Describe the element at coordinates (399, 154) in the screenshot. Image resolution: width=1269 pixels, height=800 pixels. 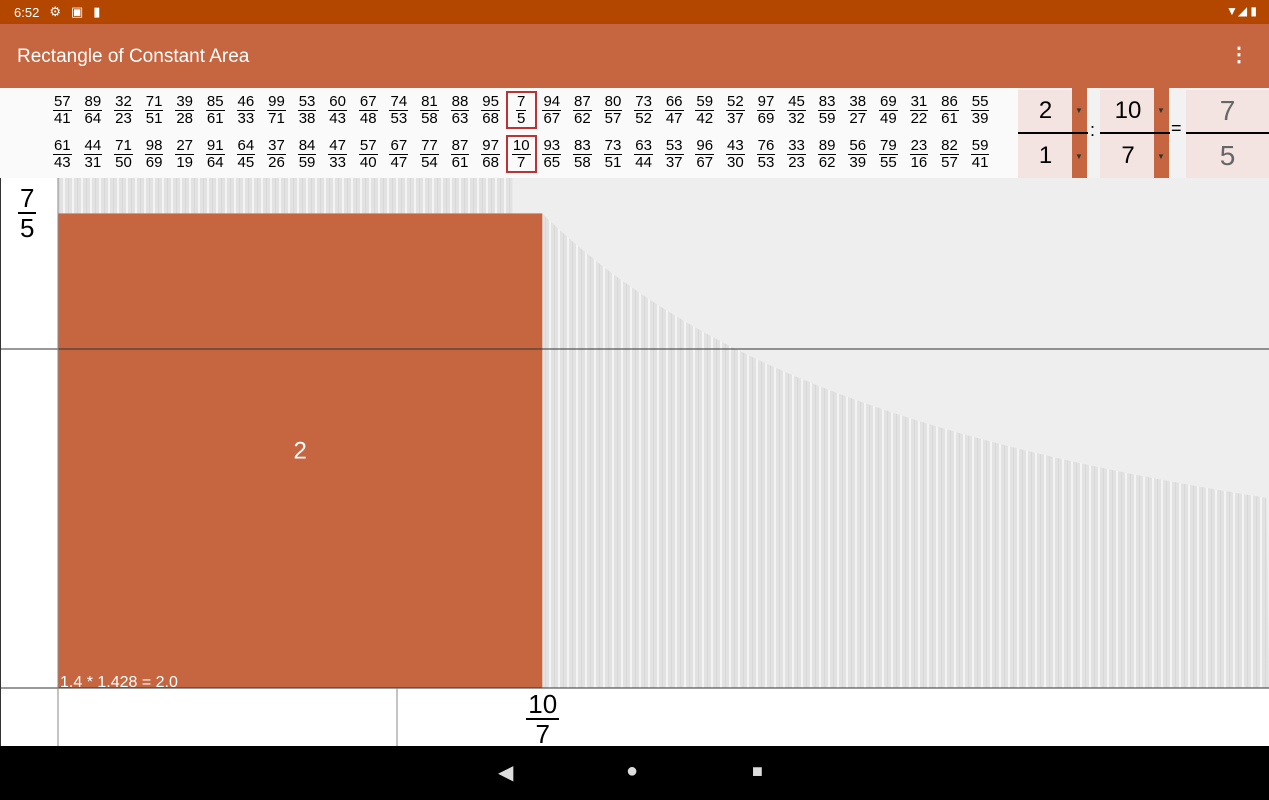
I see `fraction-item: 67 47` at that location.